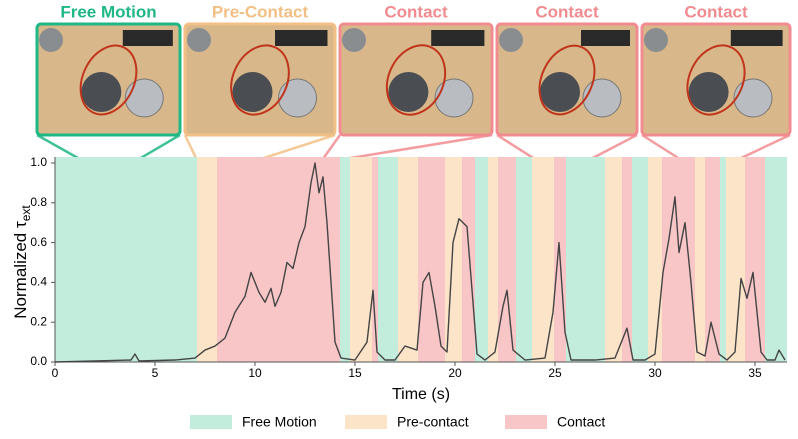  I want to click on x-tick-label: 15, so click(355, 373).